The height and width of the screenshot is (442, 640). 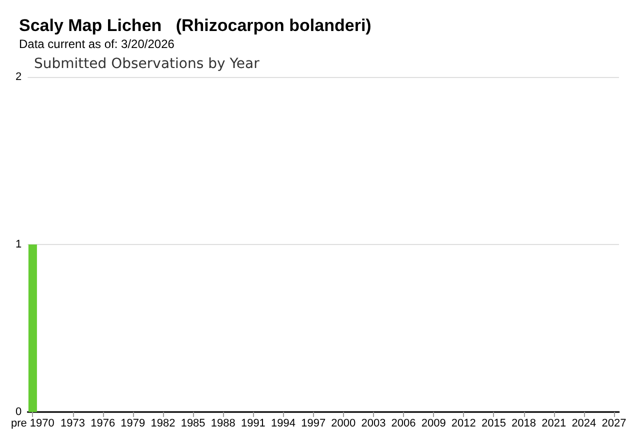 I want to click on y-tick-label: 0, so click(x=19, y=412).